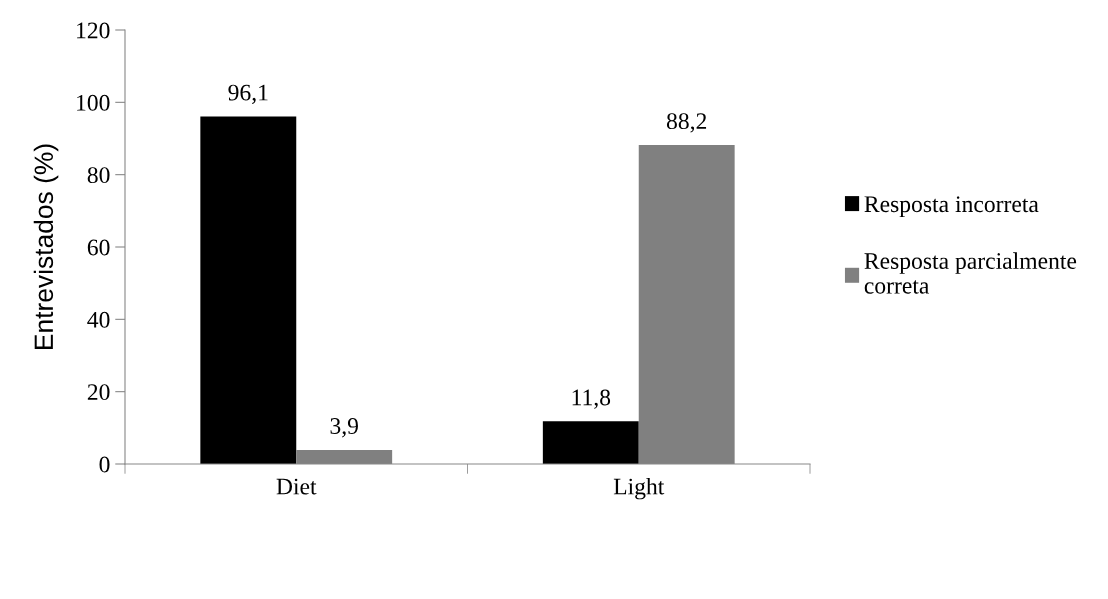 The width and height of the screenshot is (1108, 599). What do you see at coordinates (98, 392) in the screenshot?
I see `y-tick-label: 20` at bounding box center [98, 392].